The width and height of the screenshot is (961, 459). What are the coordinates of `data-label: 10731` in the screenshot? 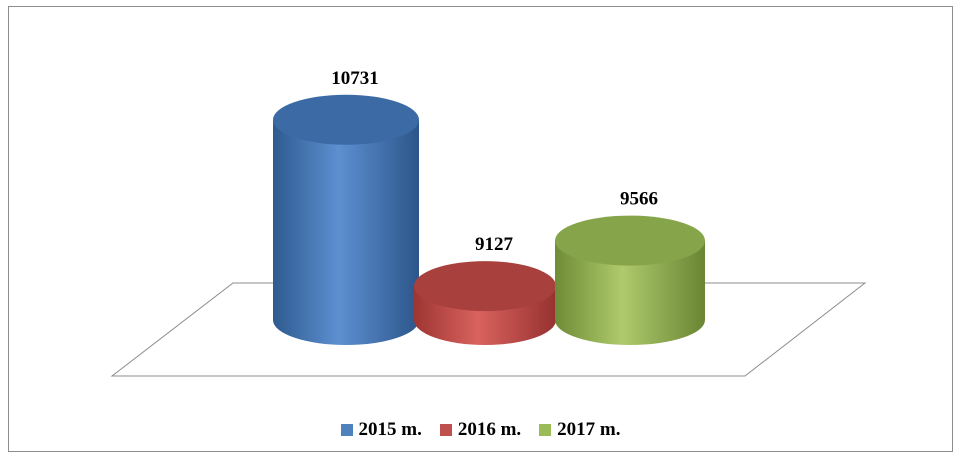 It's located at (355, 78).